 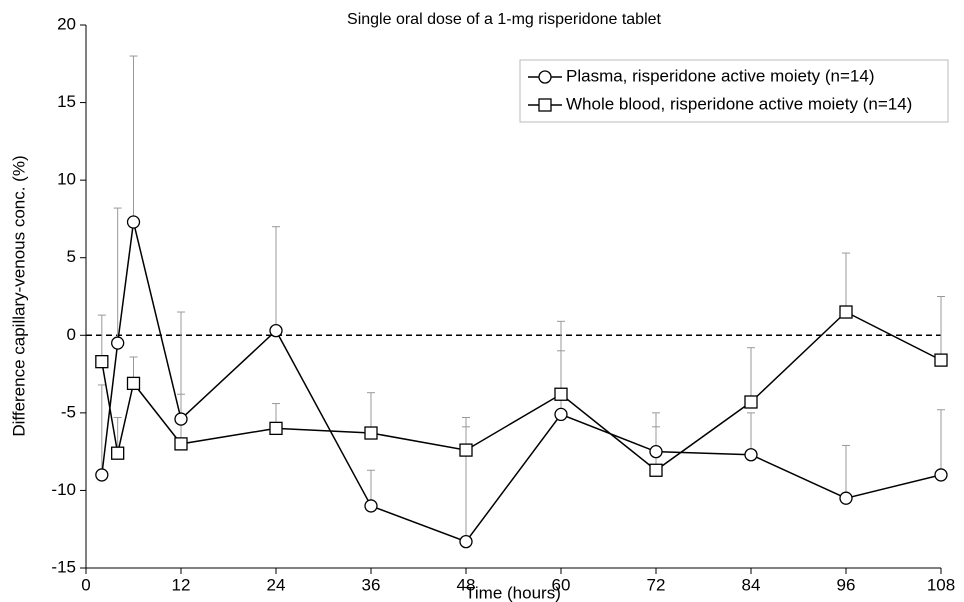 What do you see at coordinates (751, 584) in the screenshot?
I see `x-tick-label: 84` at bounding box center [751, 584].